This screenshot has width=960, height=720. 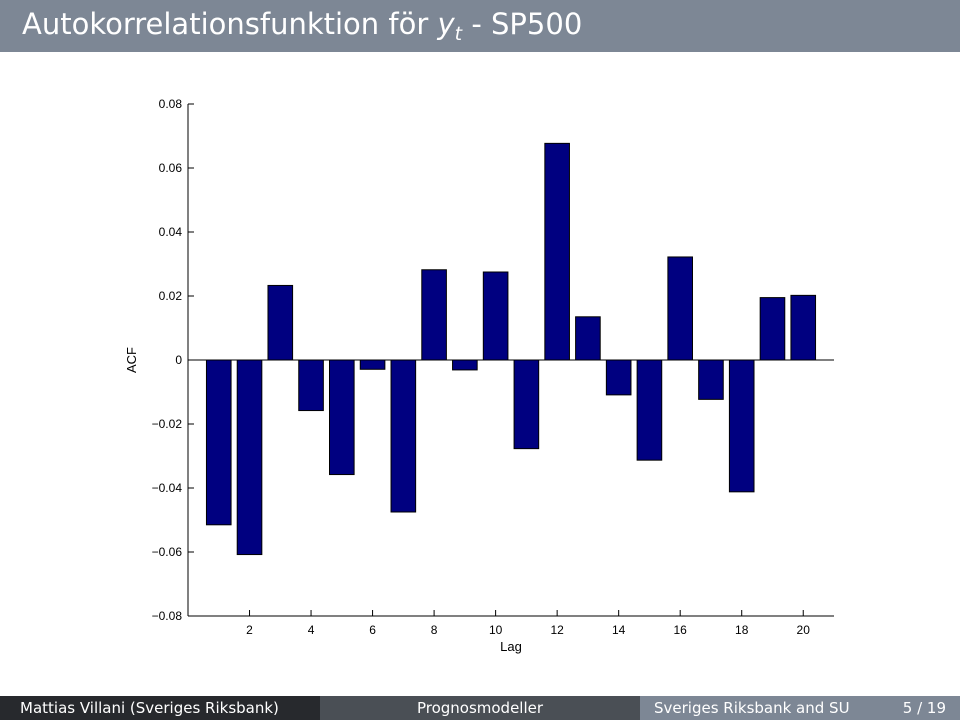 I want to click on footer-course: Prognosmodeller, so click(x=480, y=708).